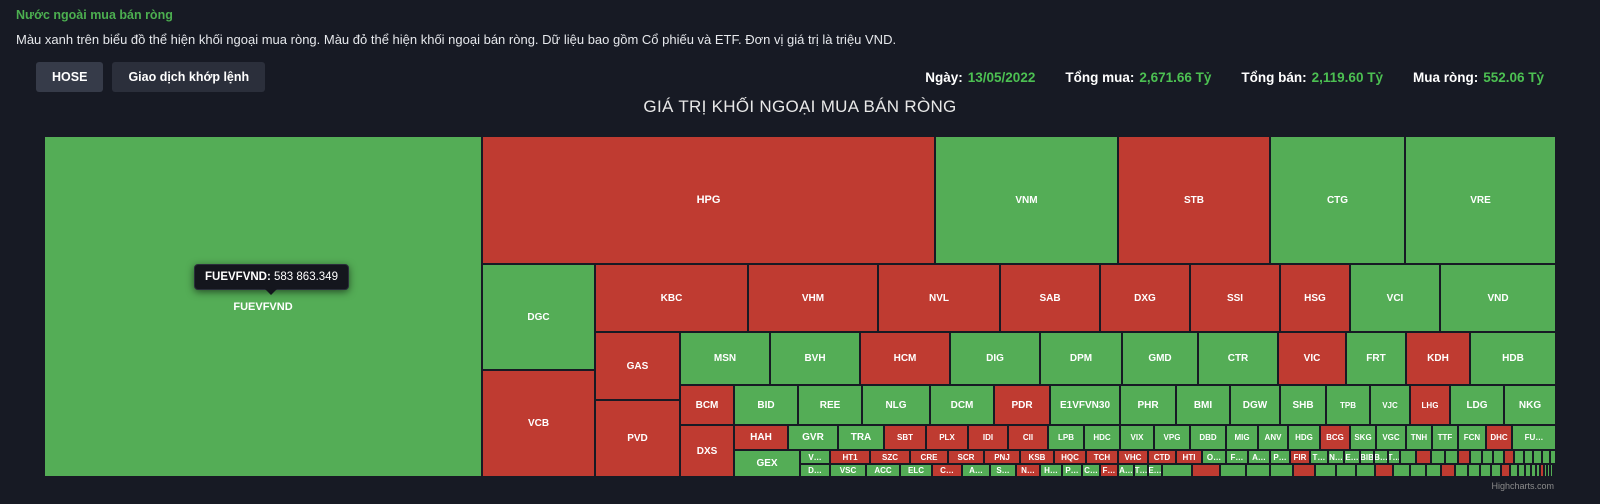 The height and width of the screenshot is (504, 1600). What do you see at coordinates (1530, 405) in the screenshot?
I see `treemap-tile-nkg: NKG` at bounding box center [1530, 405].